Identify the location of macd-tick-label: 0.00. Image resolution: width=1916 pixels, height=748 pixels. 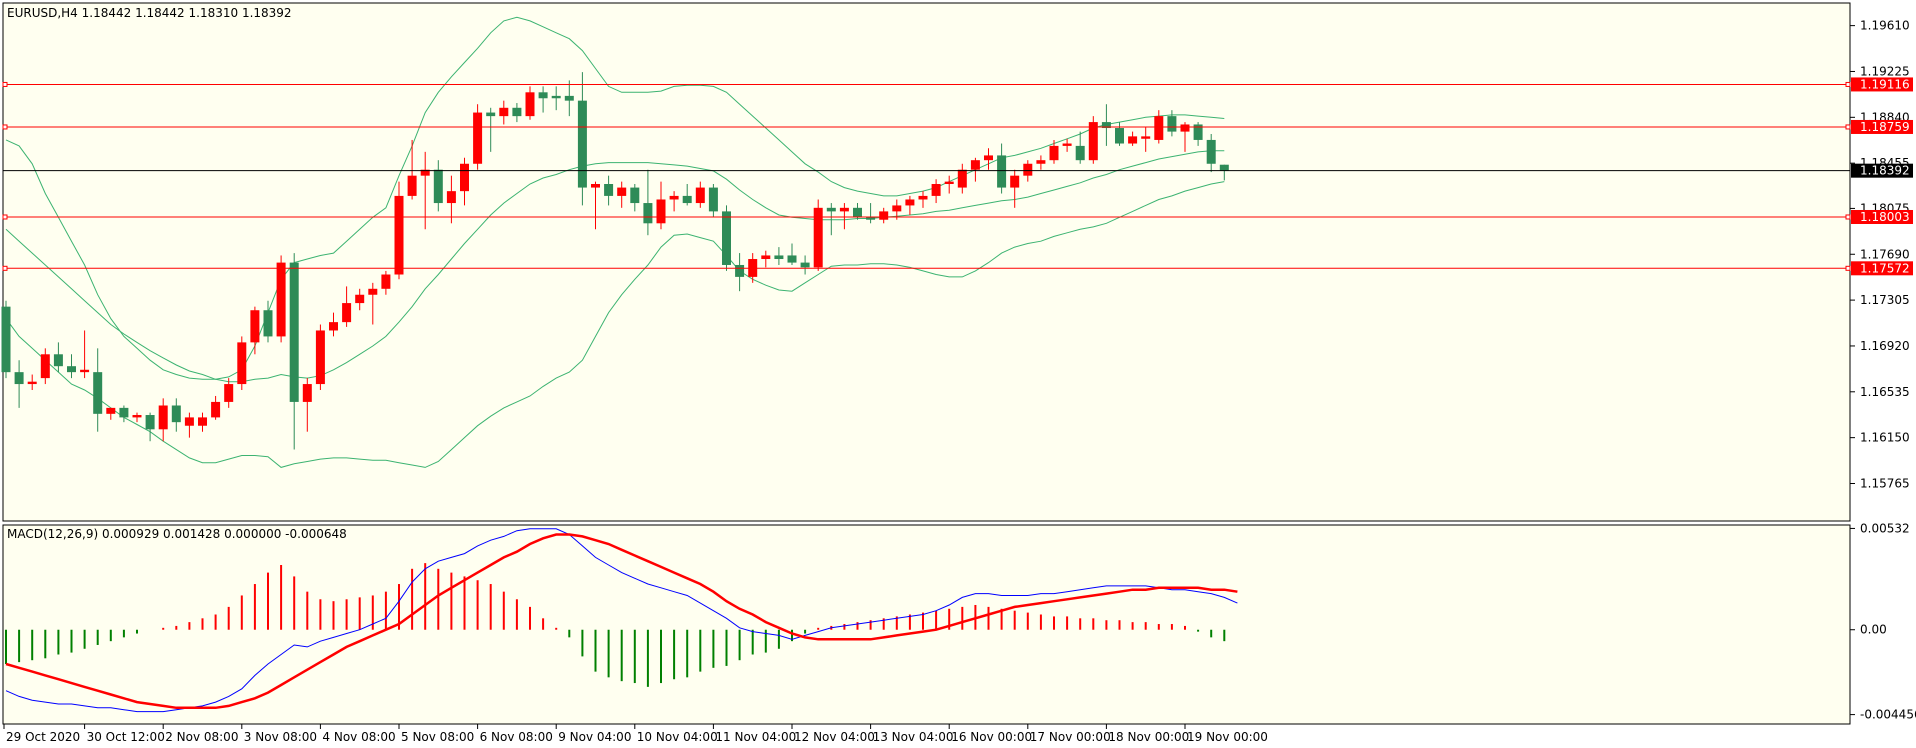
(1873, 630).